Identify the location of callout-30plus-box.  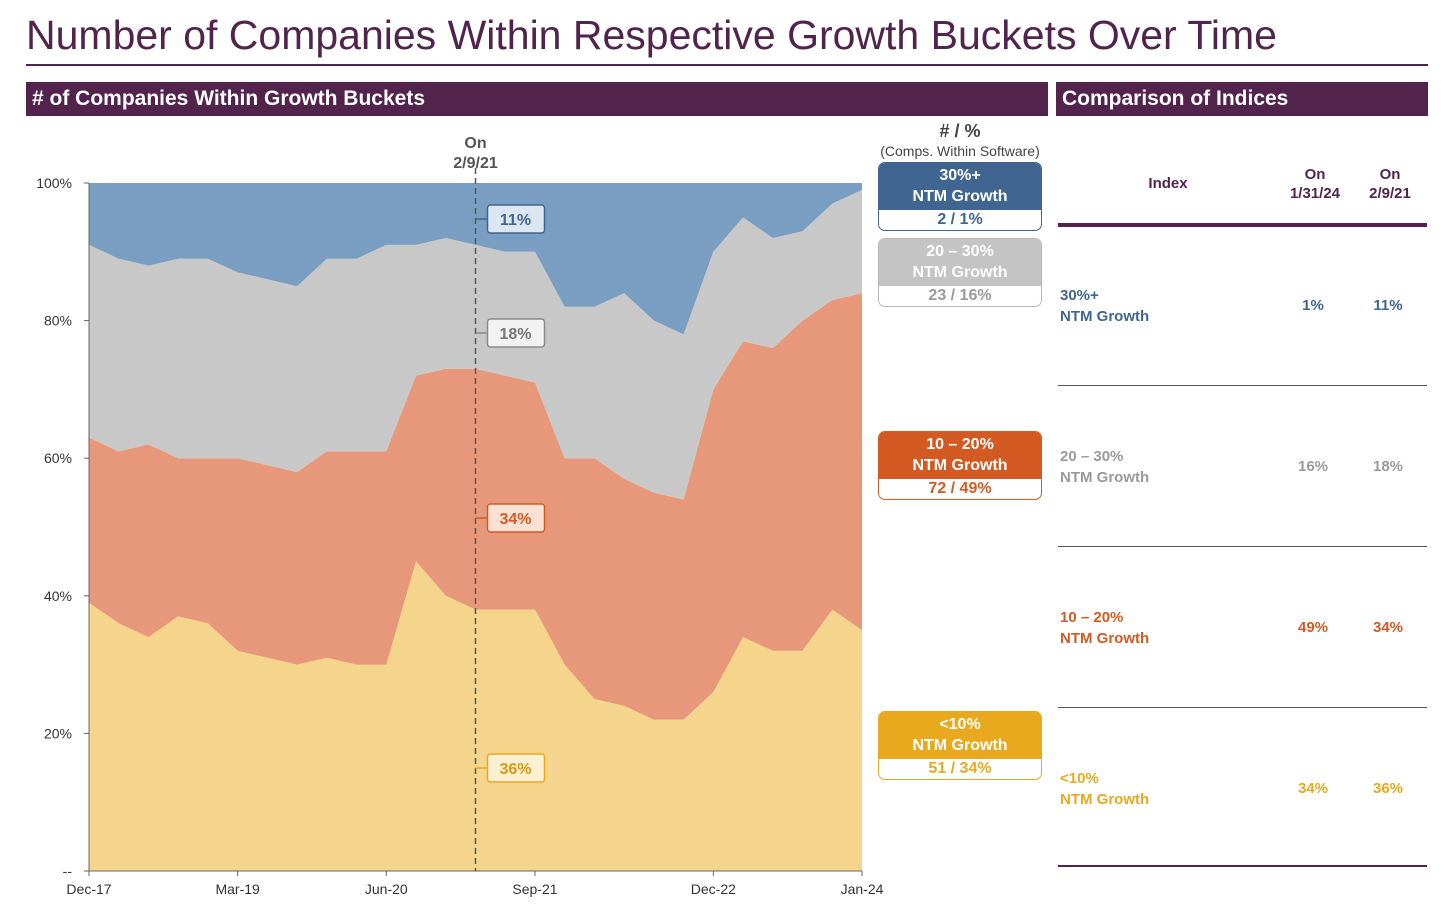
(516, 219).